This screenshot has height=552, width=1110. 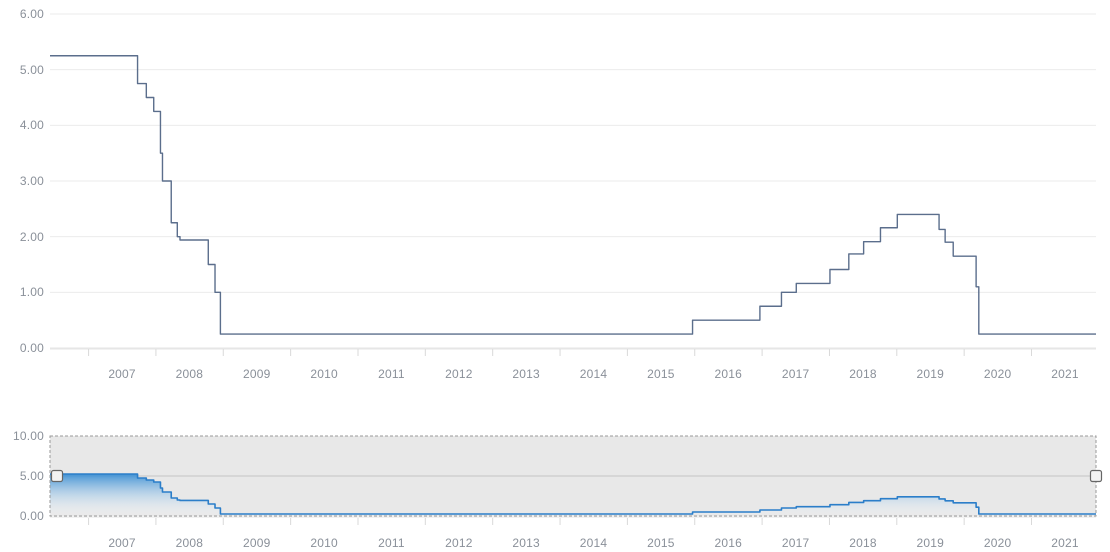 I want to click on main-x-tick-label: 2019, so click(x=930, y=374).